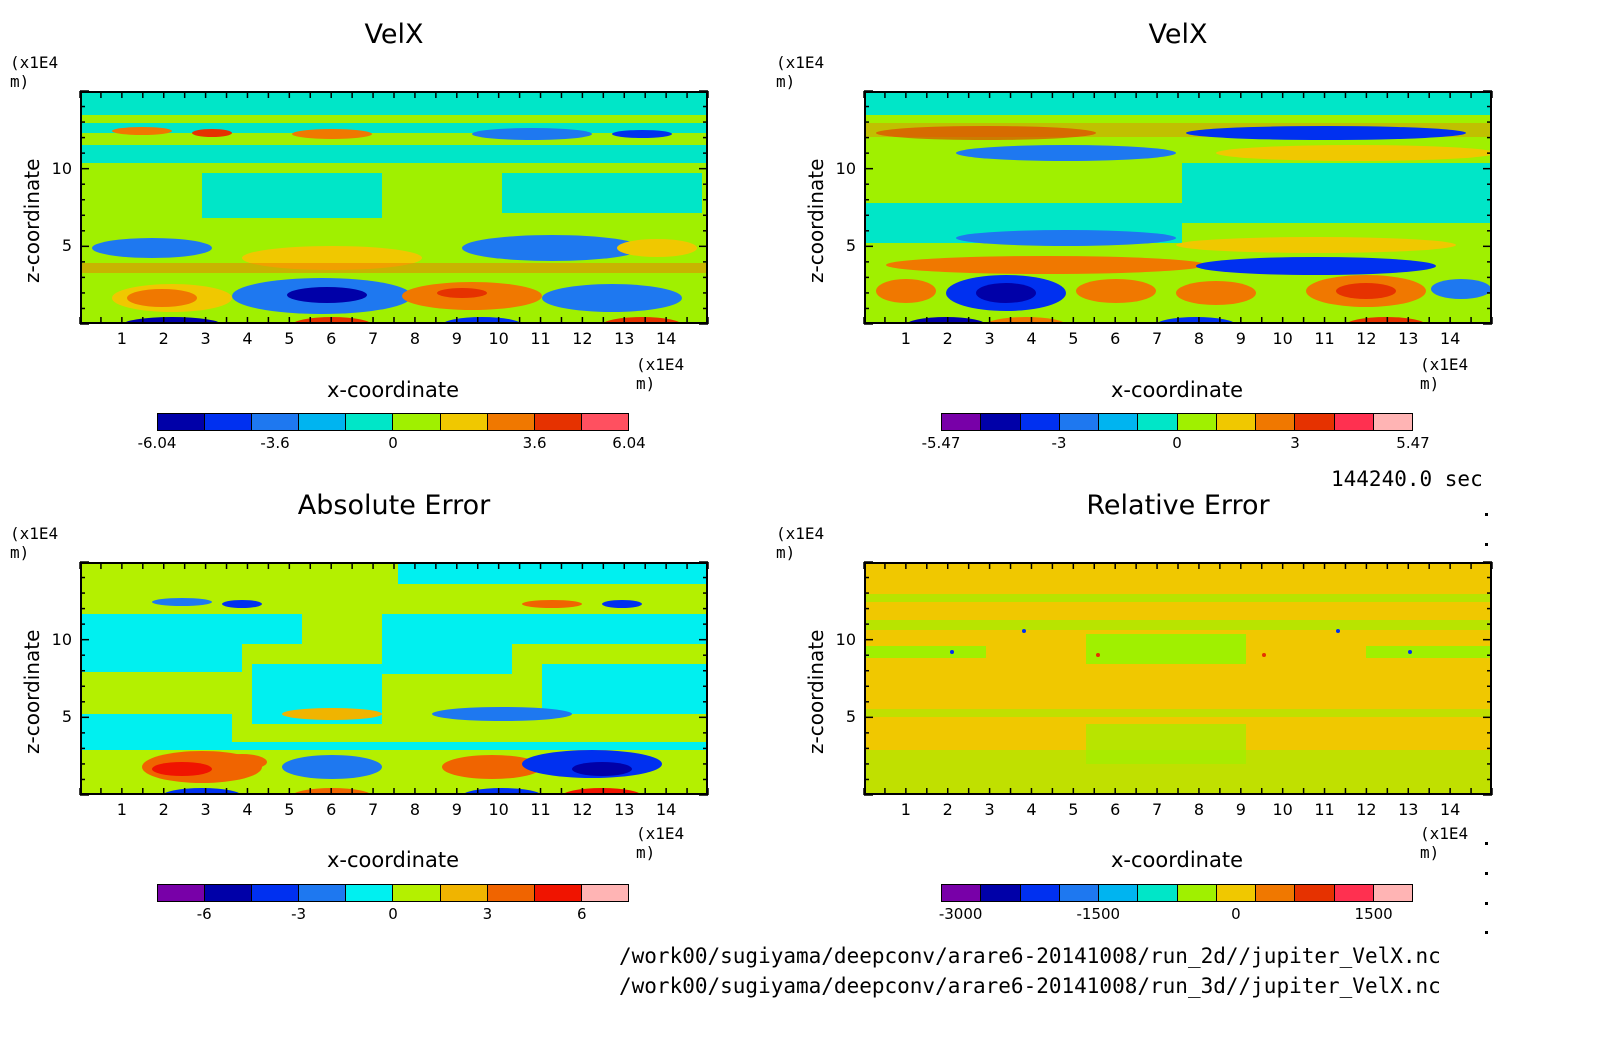 The image size is (1604, 1054). Describe the element at coordinates (1324, 809) in the screenshot. I see `x-tick-label: 11` at that location.